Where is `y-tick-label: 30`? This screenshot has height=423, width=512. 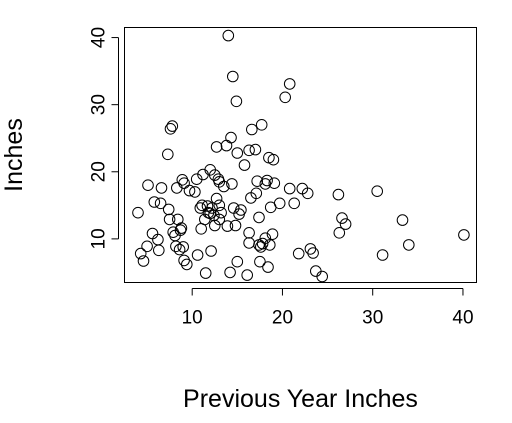
y-tick-label: 30 is located at coordinates (99, 104).